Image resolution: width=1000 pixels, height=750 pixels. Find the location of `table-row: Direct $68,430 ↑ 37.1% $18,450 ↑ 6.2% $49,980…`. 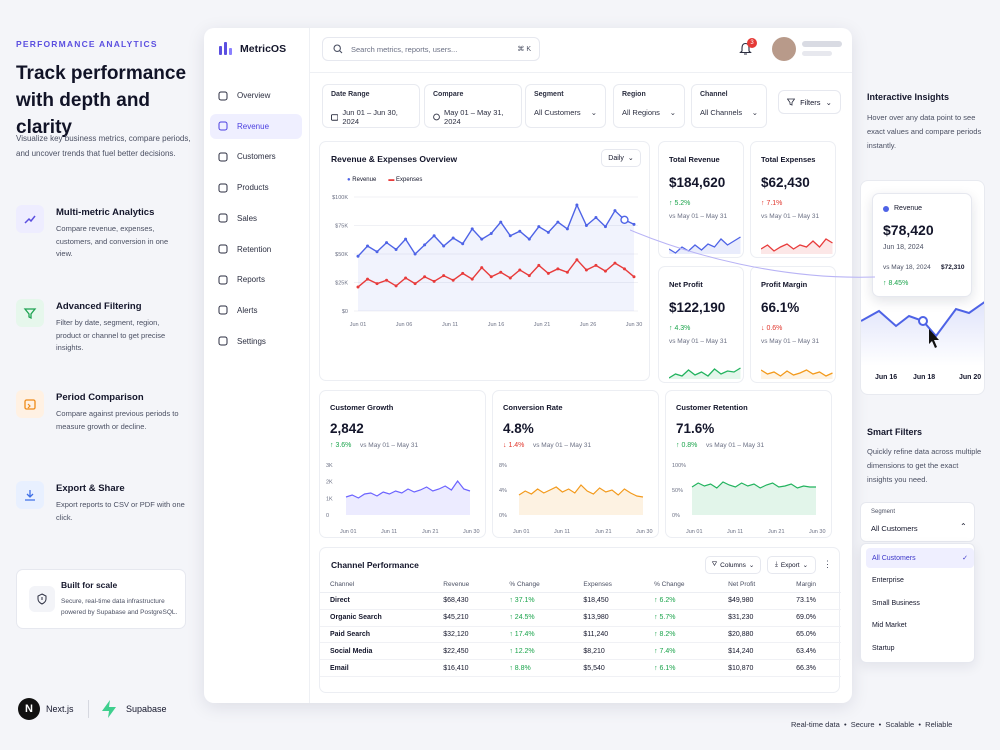

table-row: Direct $68,430 ↑ 37.1% $18,450 ↑ 6.2% $49,980… is located at coordinates (580, 601).